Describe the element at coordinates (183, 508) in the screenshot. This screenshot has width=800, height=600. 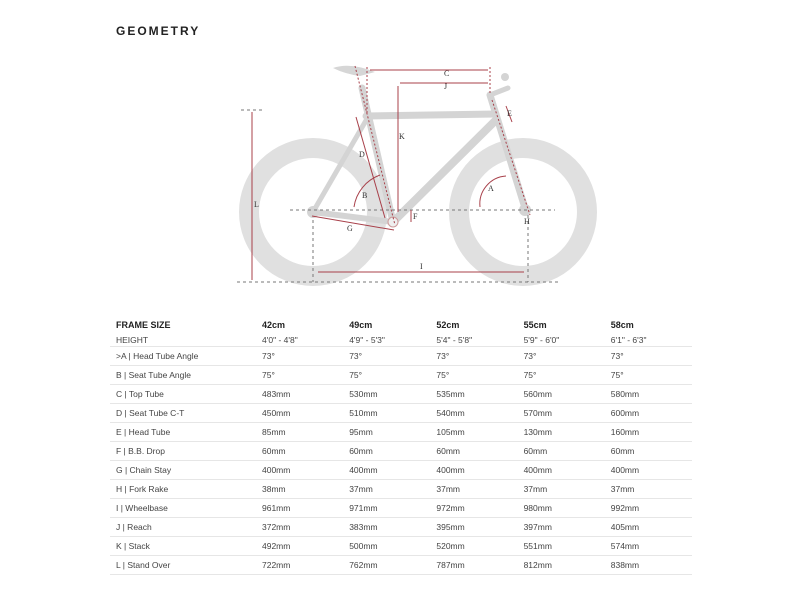
I see `row-label: I | Wheelbase` at that location.